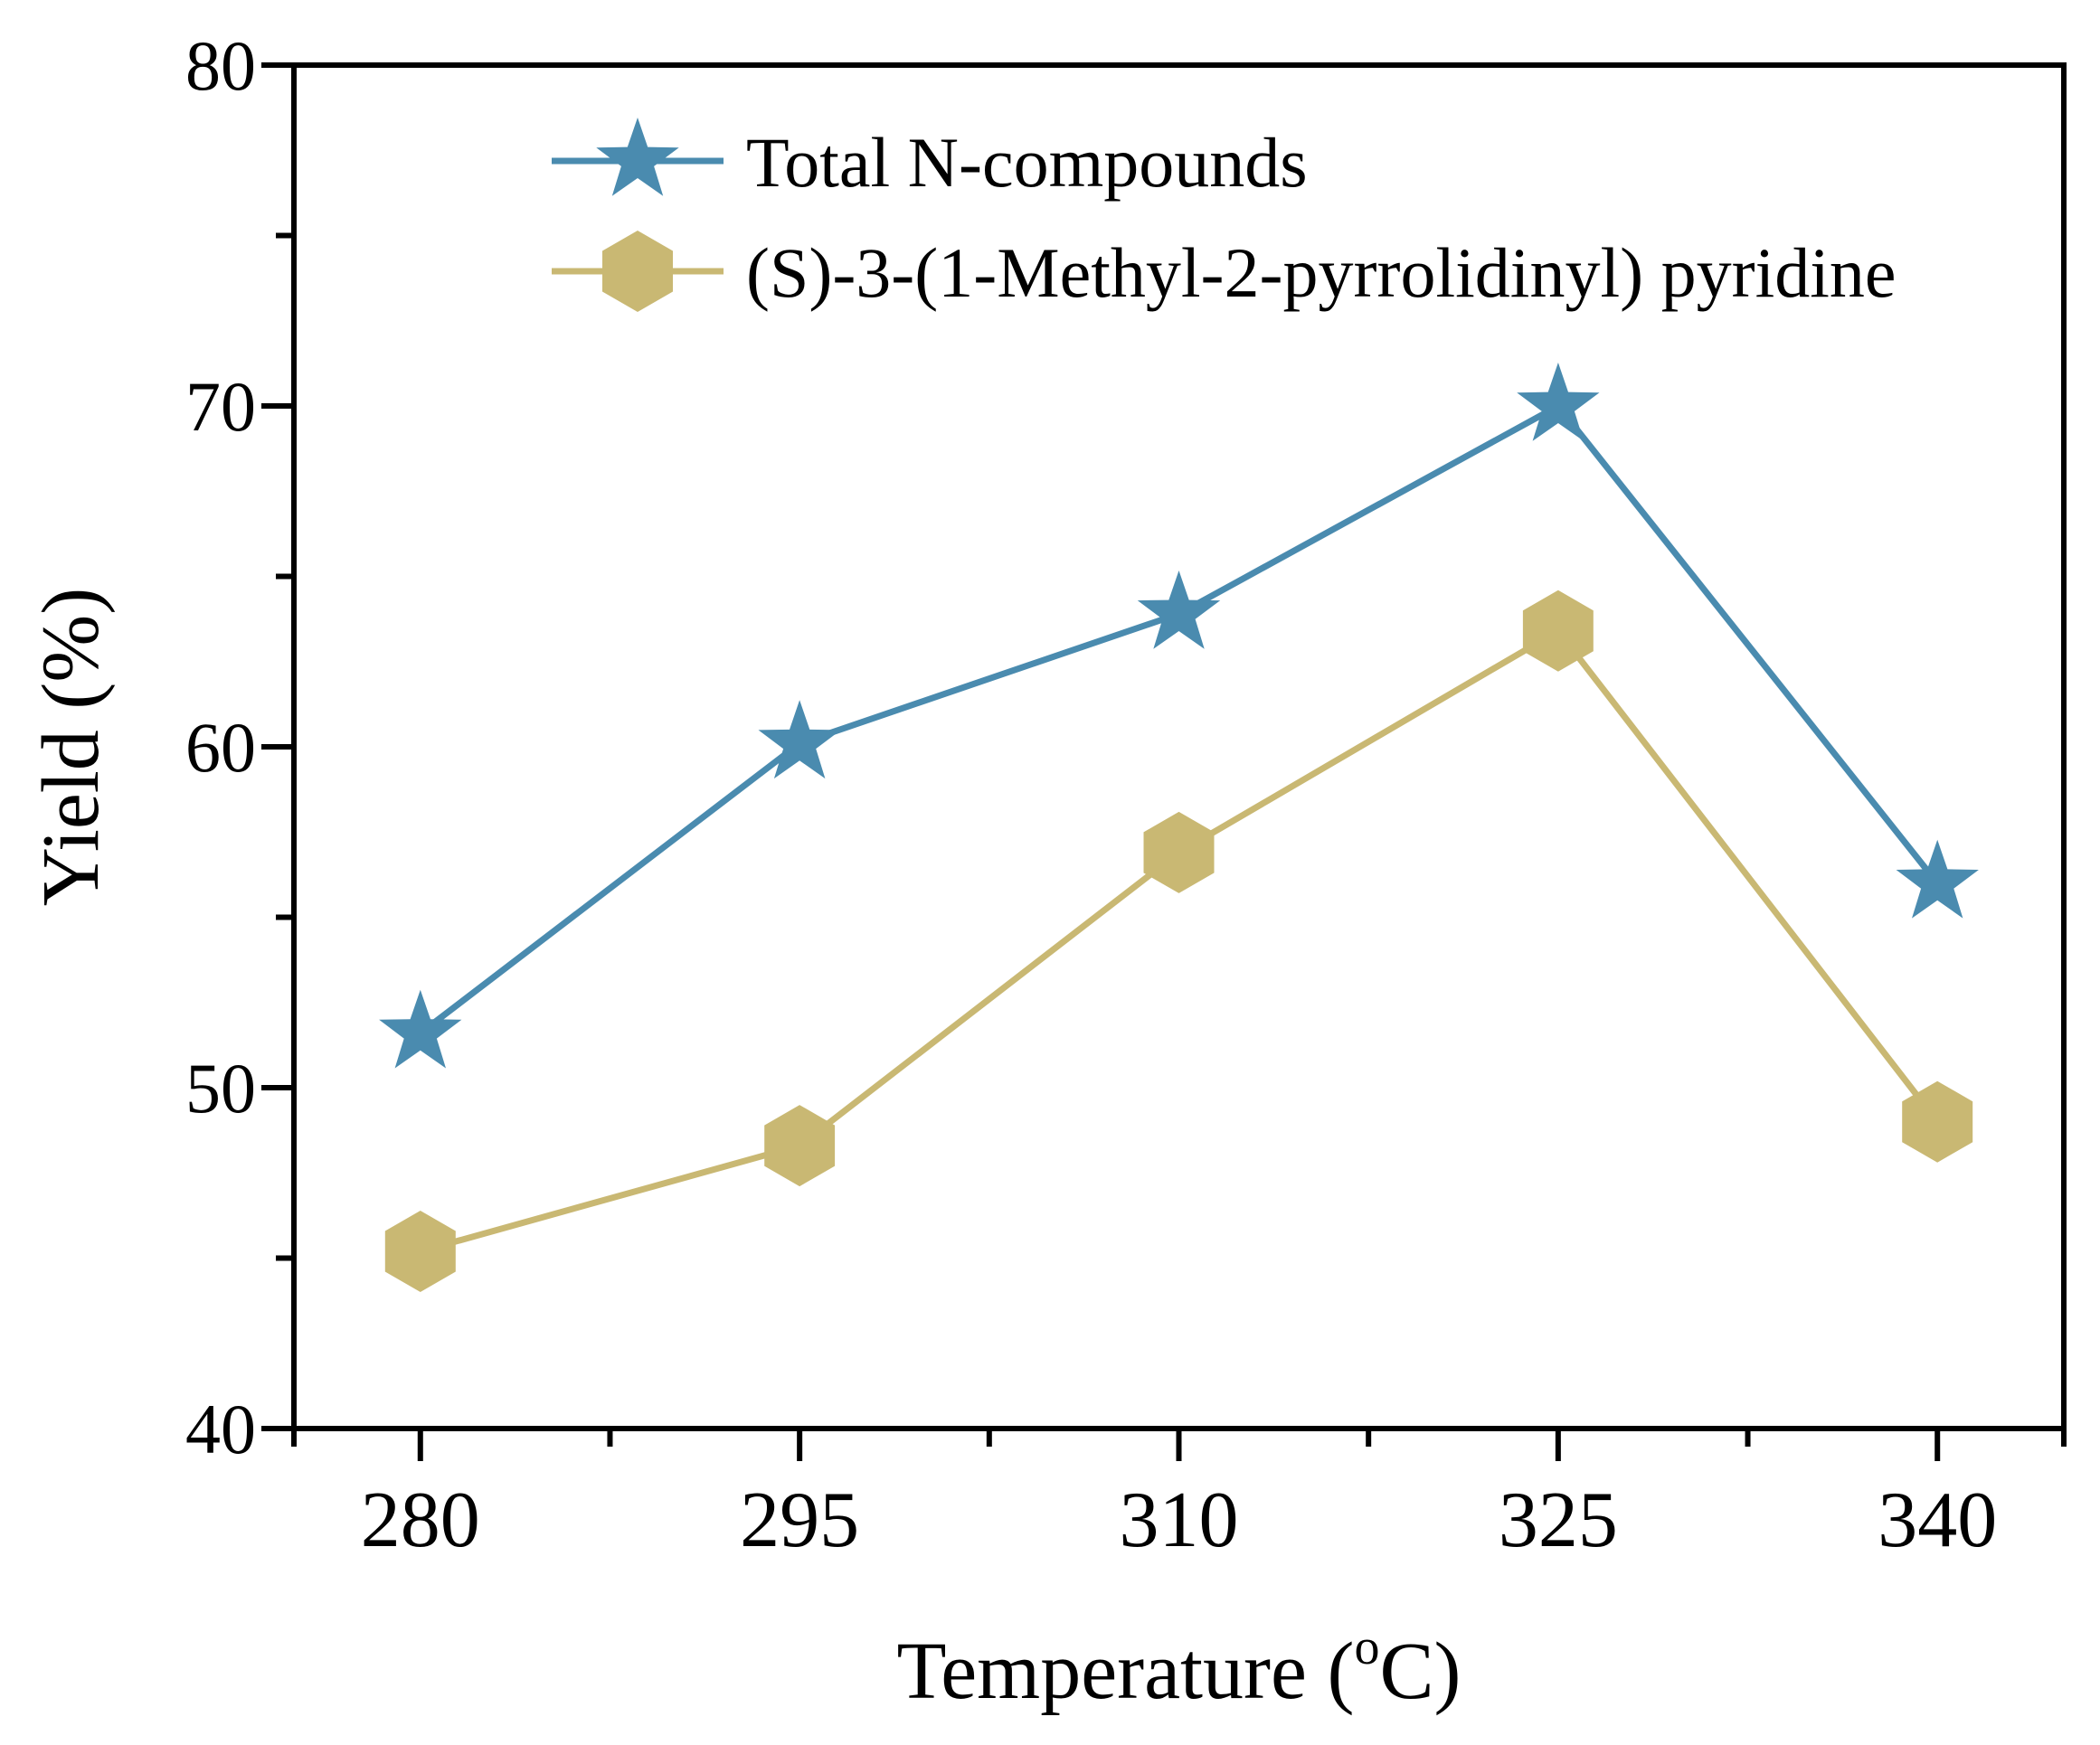  What do you see at coordinates (71, 747) in the screenshot?
I see `y-axis-title: Yield (%)` at bounding box center [71, 747].